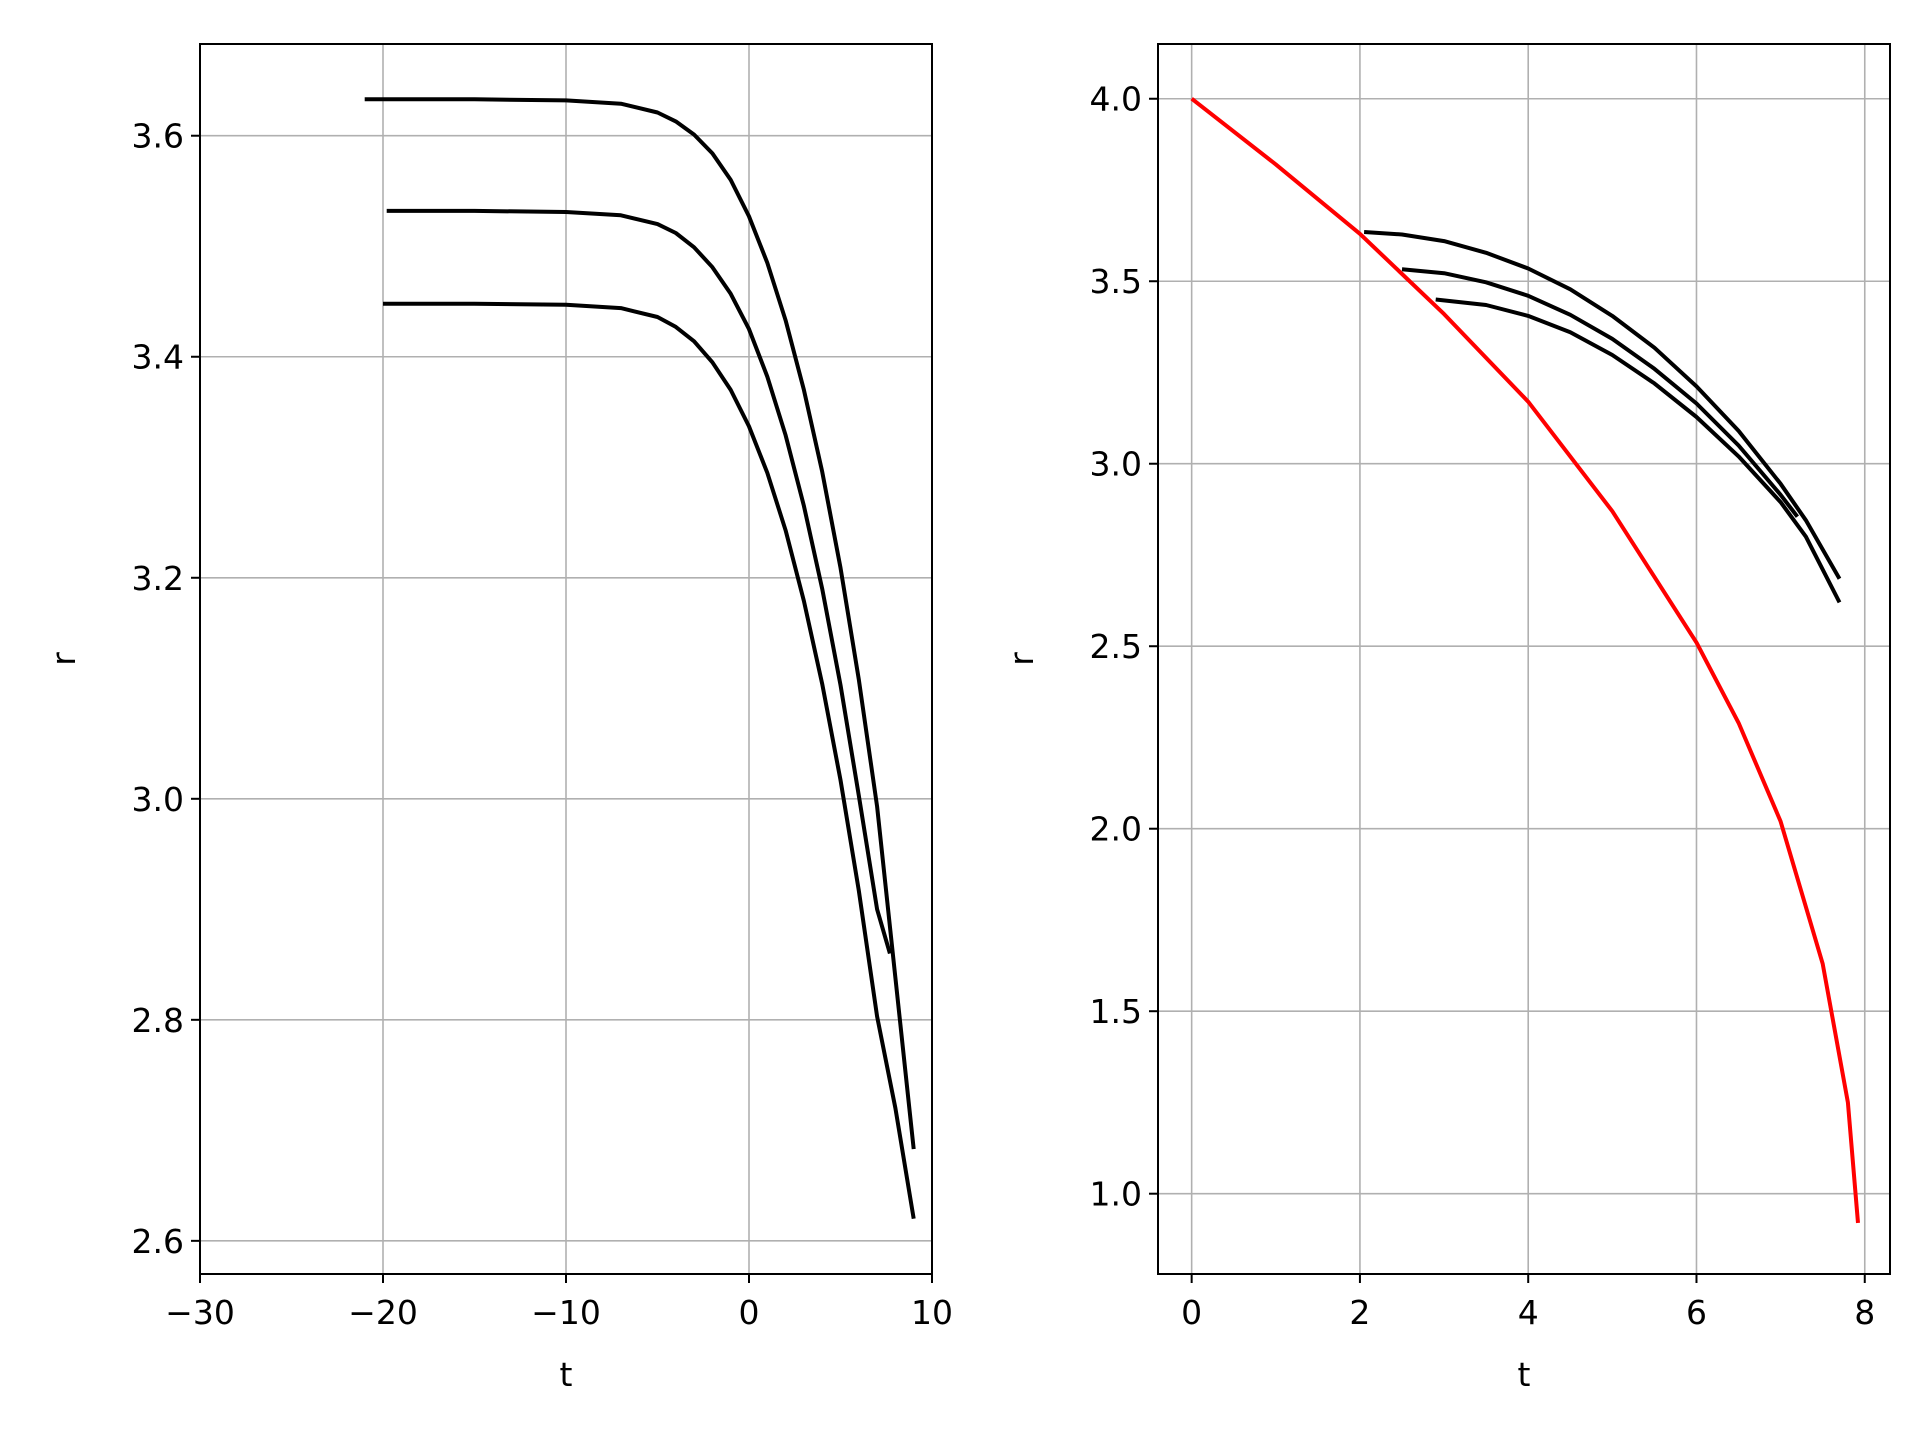  I want to click on y-tick-label: 3.6, so click(158, 136).